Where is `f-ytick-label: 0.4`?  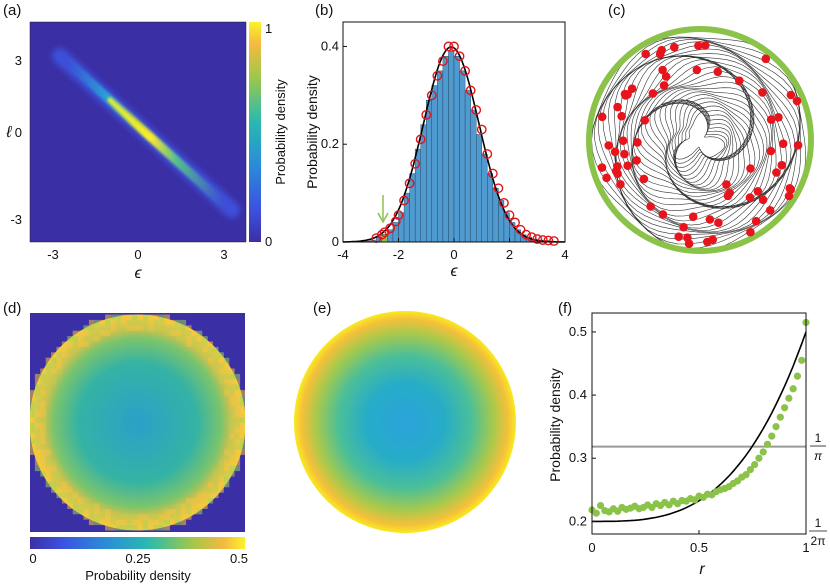
f-ytick-label: 0.4 is located at coordinates (578, 394).